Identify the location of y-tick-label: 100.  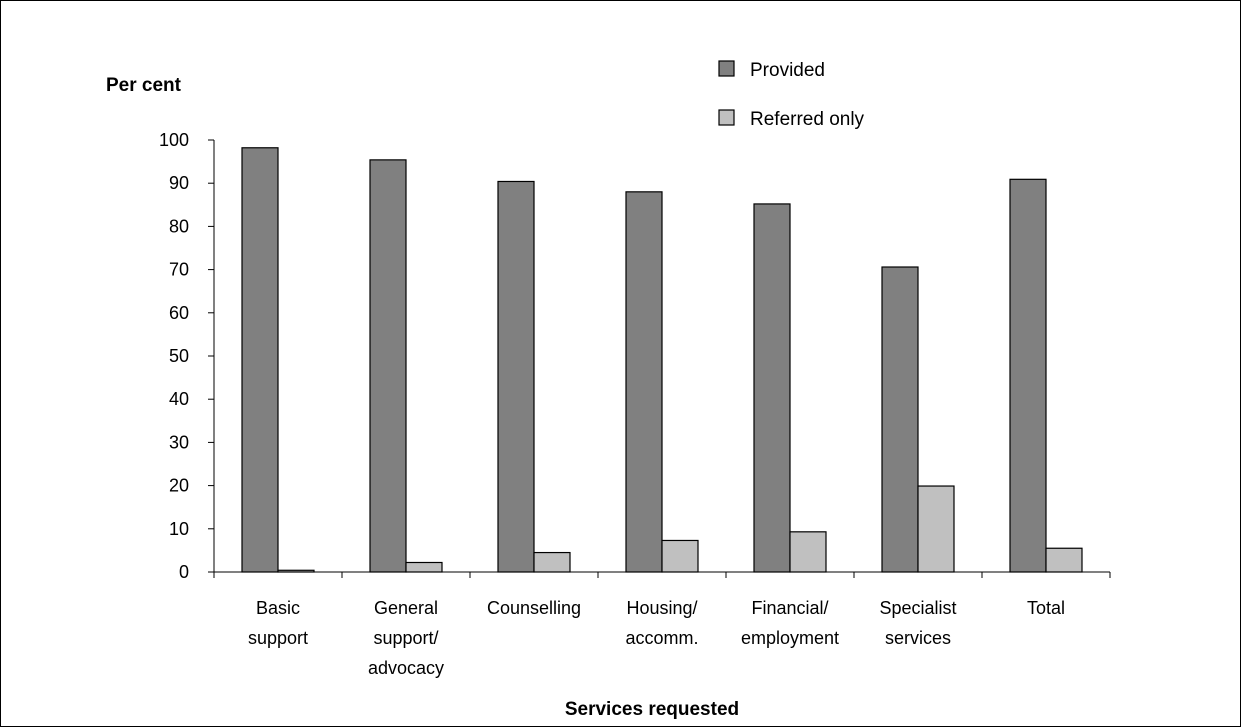
(174, 140).